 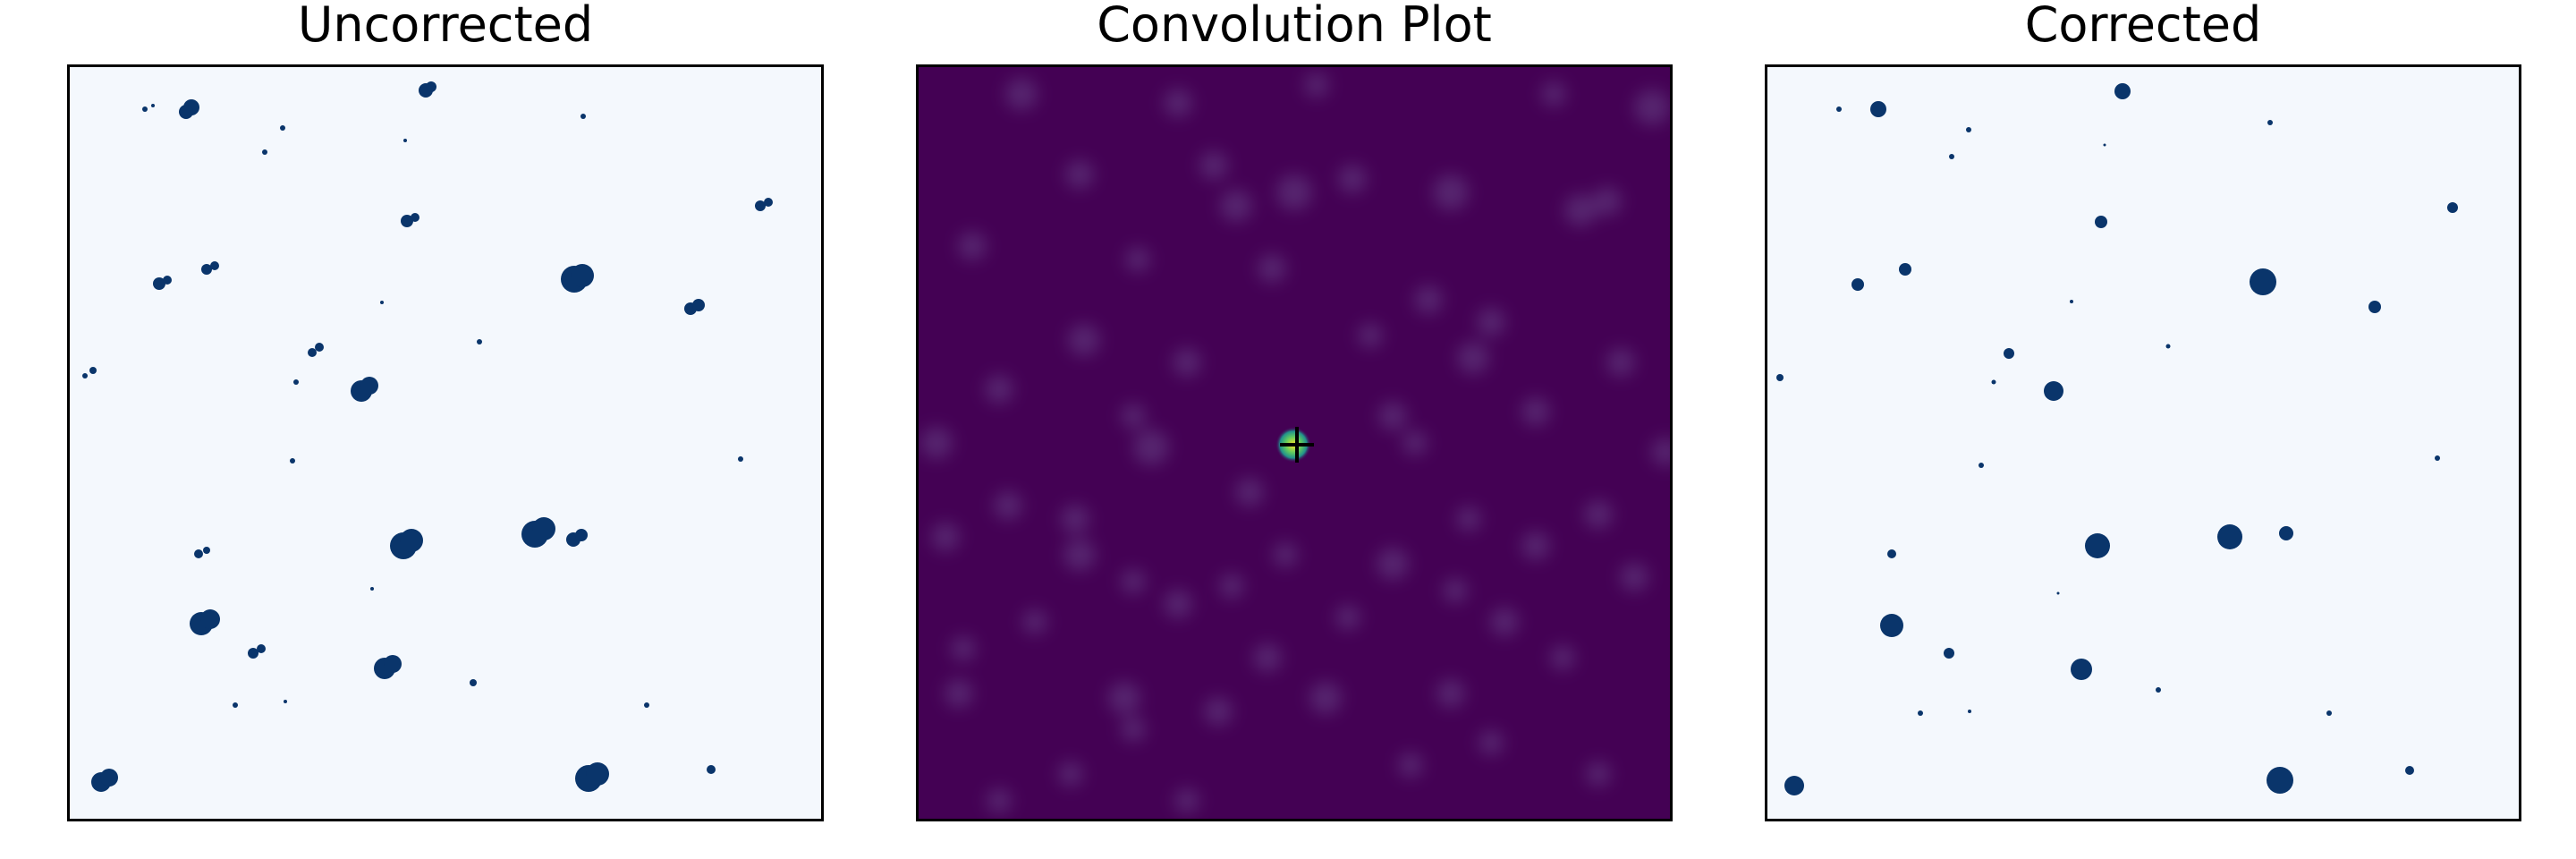 What do you see at coordinates (2143, 26) in the screenshot?
I see `corrected-title: Corrected` at bounding box center [2143, 26].